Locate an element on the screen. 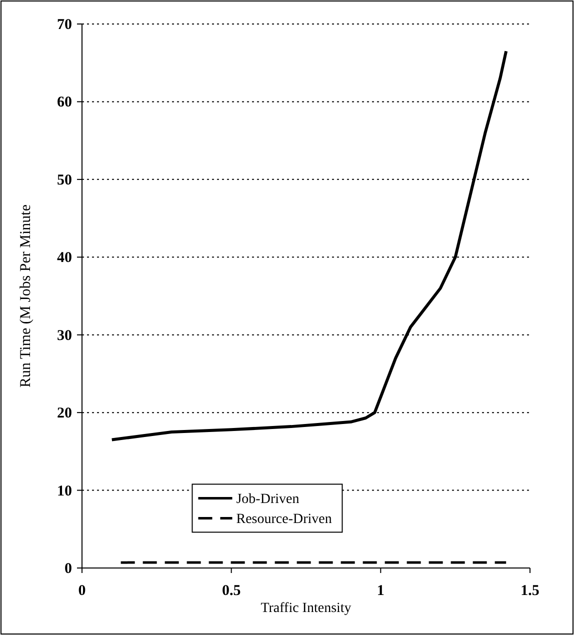 The image size is (574, 635). legend-label: Job-Driven is located at coordinates (268, 500).